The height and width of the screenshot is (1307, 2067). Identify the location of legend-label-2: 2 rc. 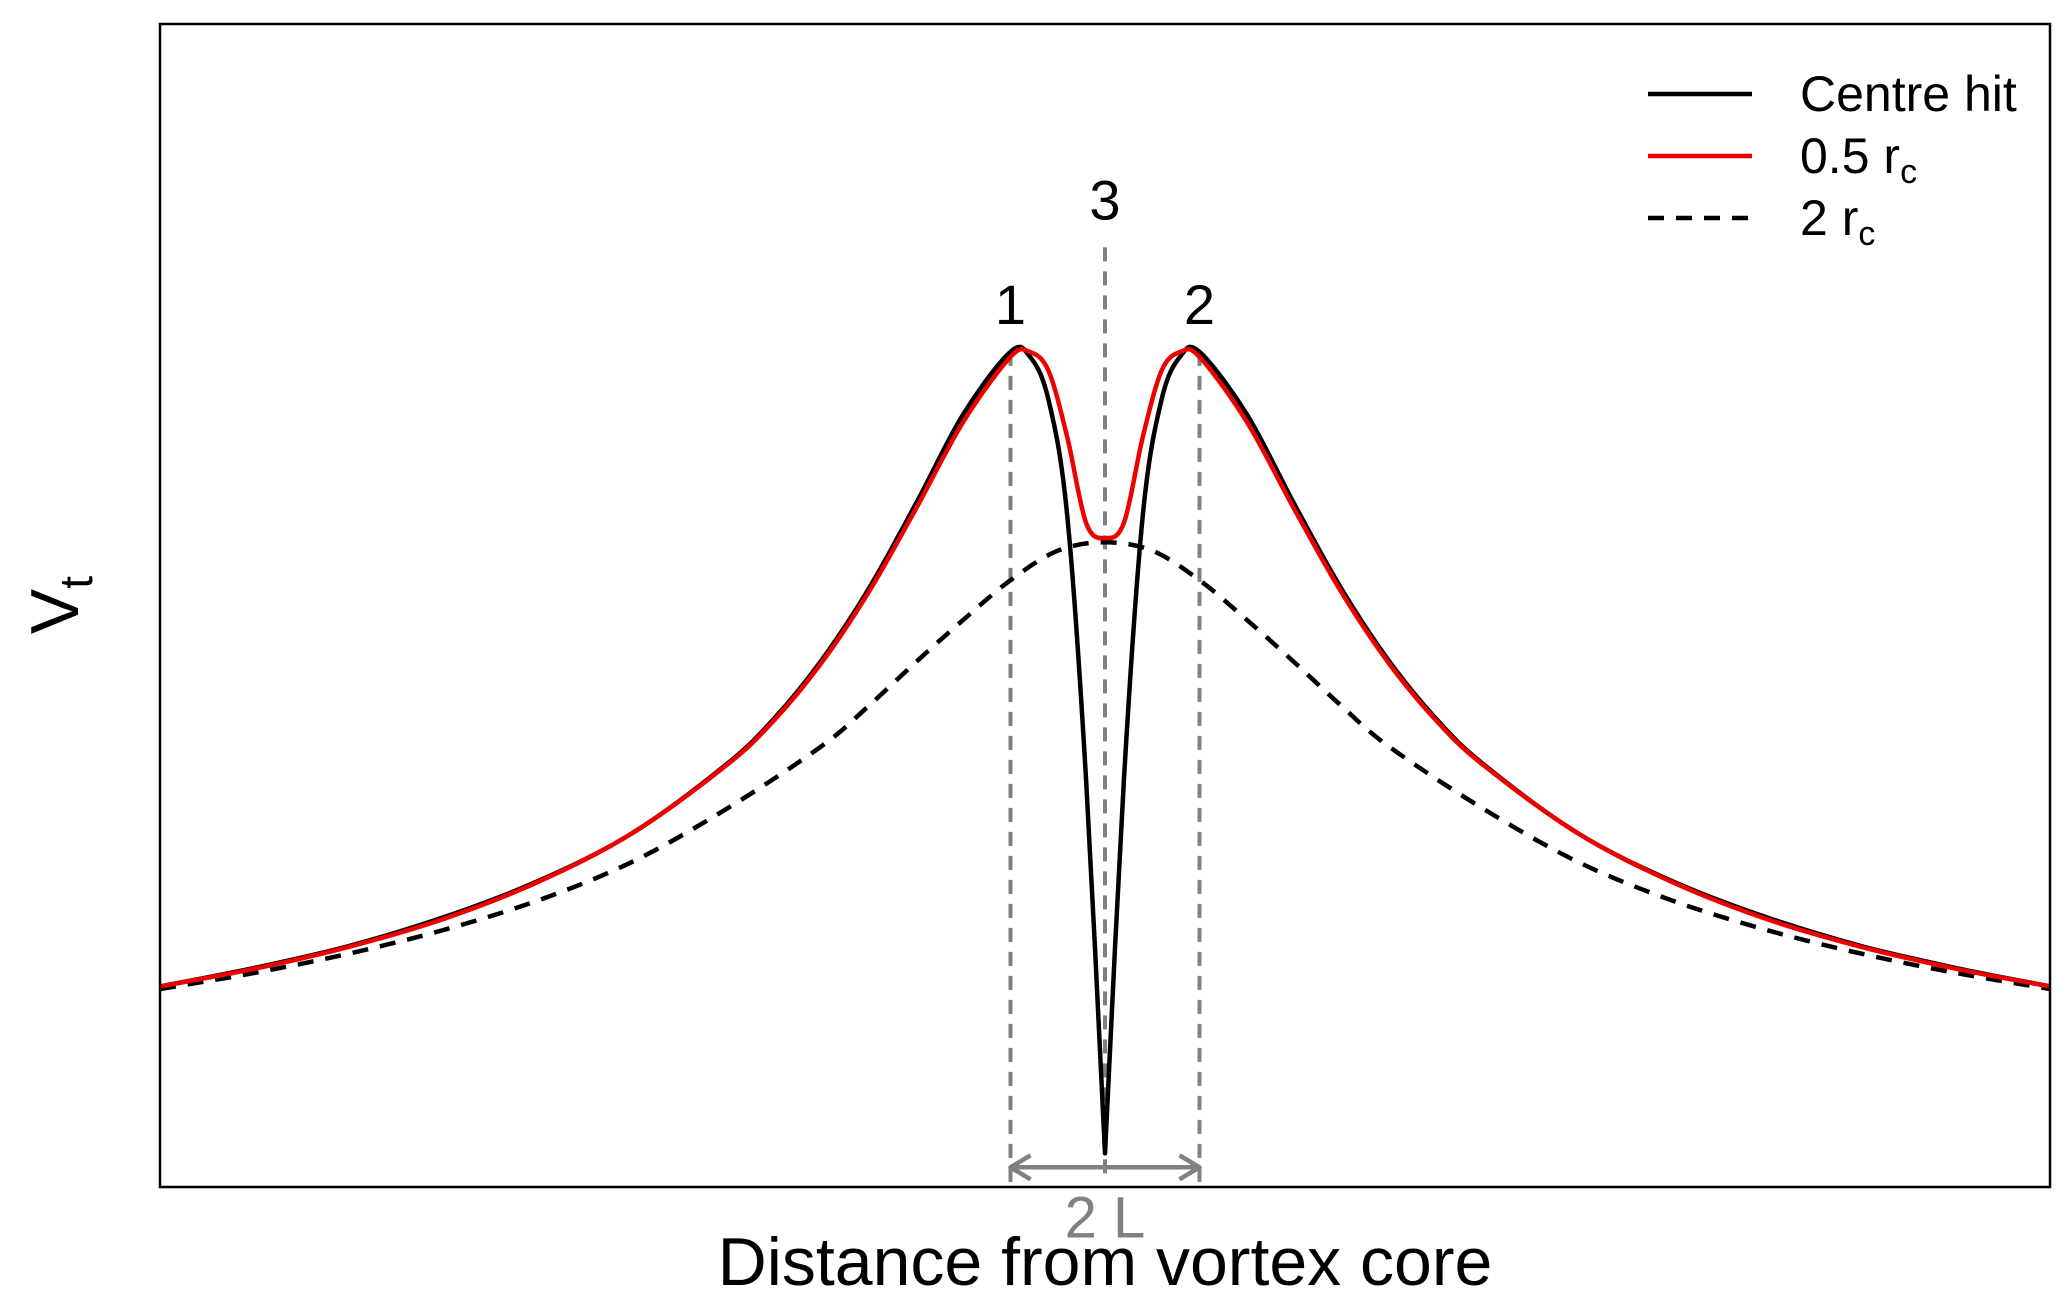
(1837, 221).